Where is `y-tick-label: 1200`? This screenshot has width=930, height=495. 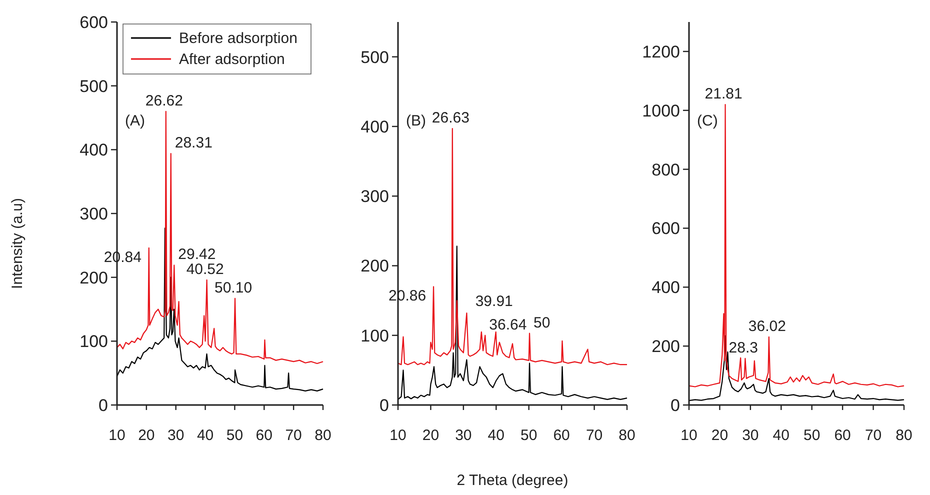
y-tick-label: 1200 is located at coordinates (661, 52).